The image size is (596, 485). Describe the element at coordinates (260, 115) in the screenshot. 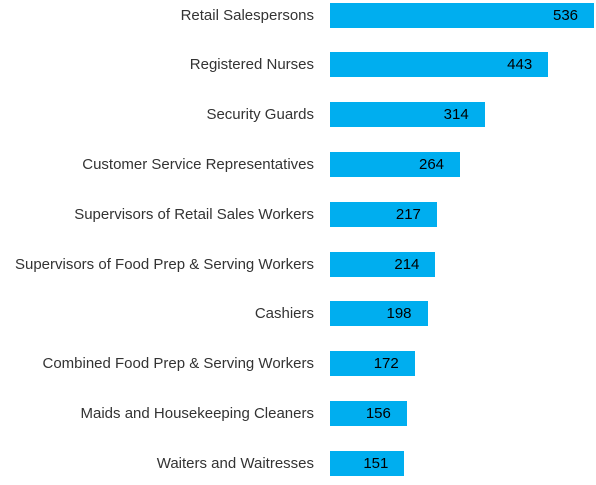

I see `category-label-text: Security Guards` at that location.